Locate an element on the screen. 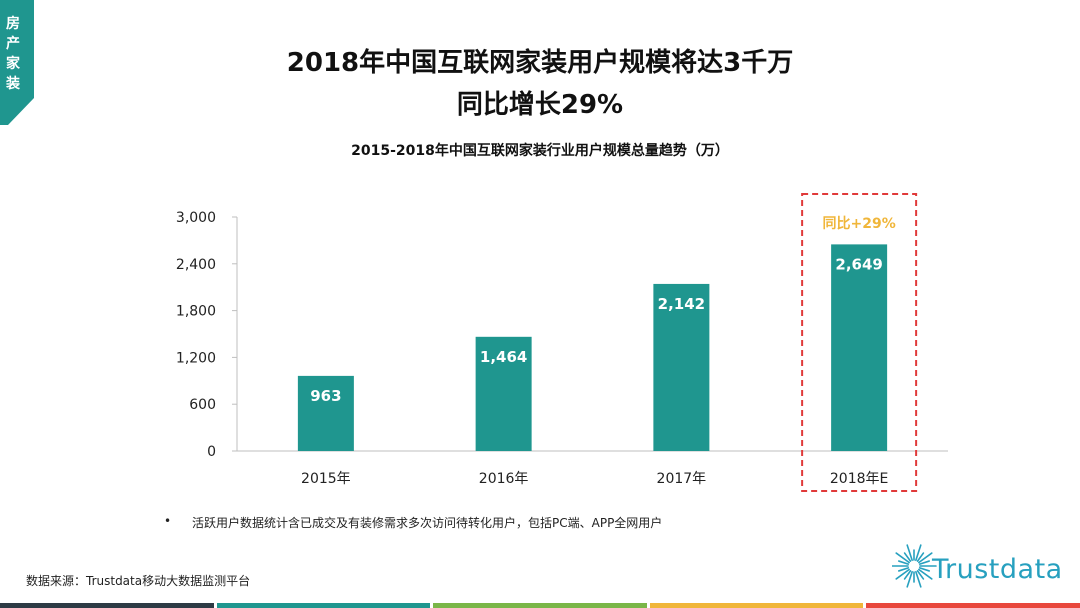 Image resolution: width=1080 pixels, height=608 pixels. bar-value-label: 2,142 is located at coordinates (681, 304).